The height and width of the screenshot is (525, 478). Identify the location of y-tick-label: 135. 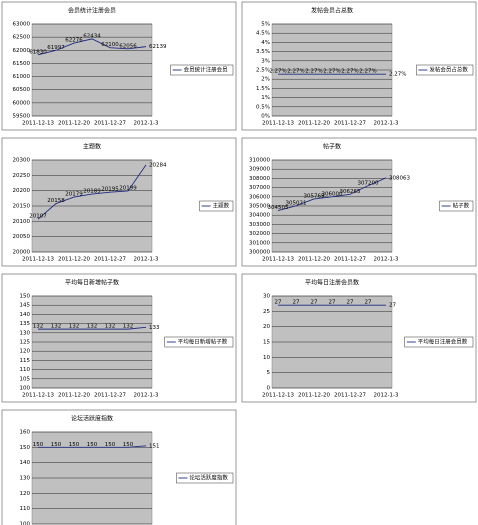
(25, 324).